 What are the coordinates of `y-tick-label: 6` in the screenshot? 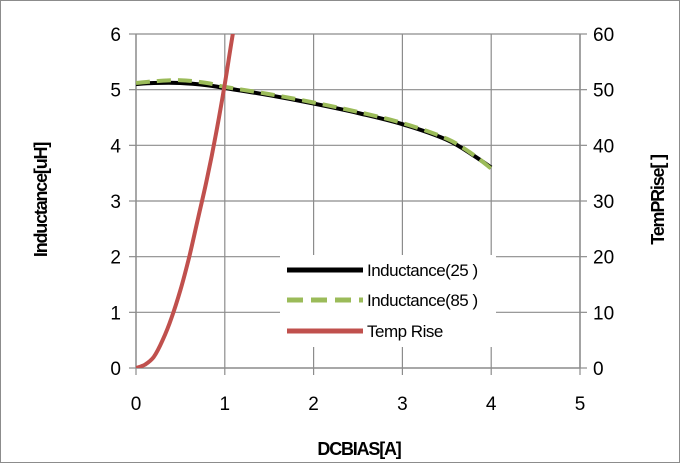 It's located at (115, 35).